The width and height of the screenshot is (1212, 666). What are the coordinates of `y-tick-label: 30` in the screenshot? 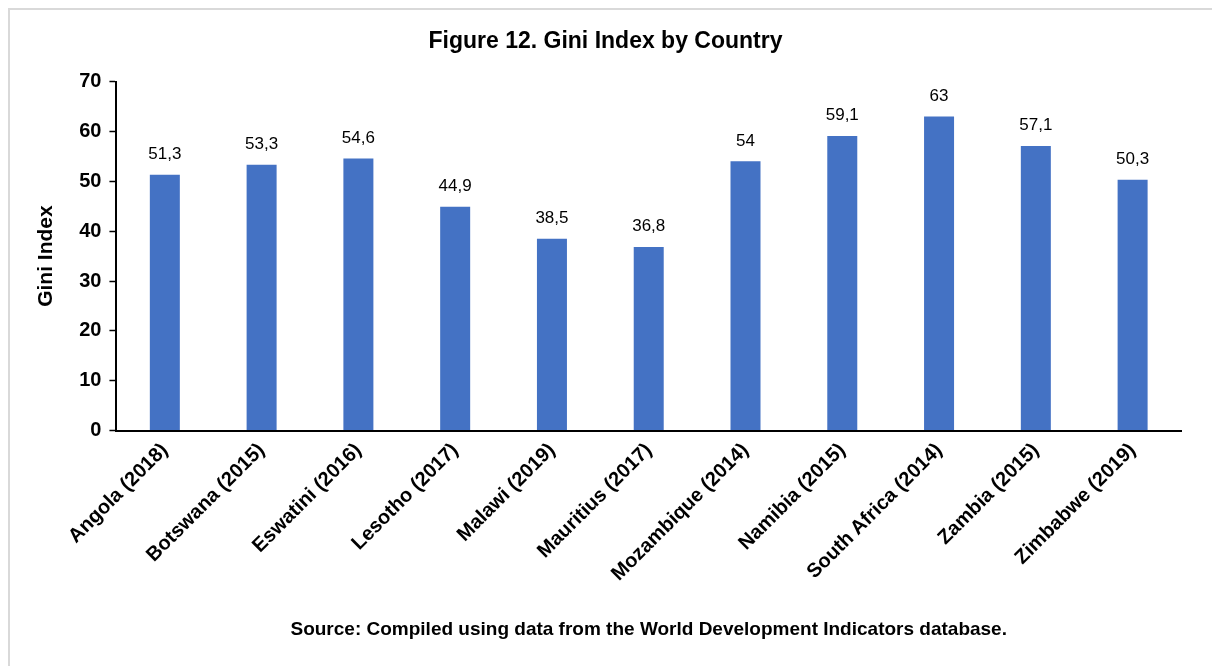 It's located at (90, 279).